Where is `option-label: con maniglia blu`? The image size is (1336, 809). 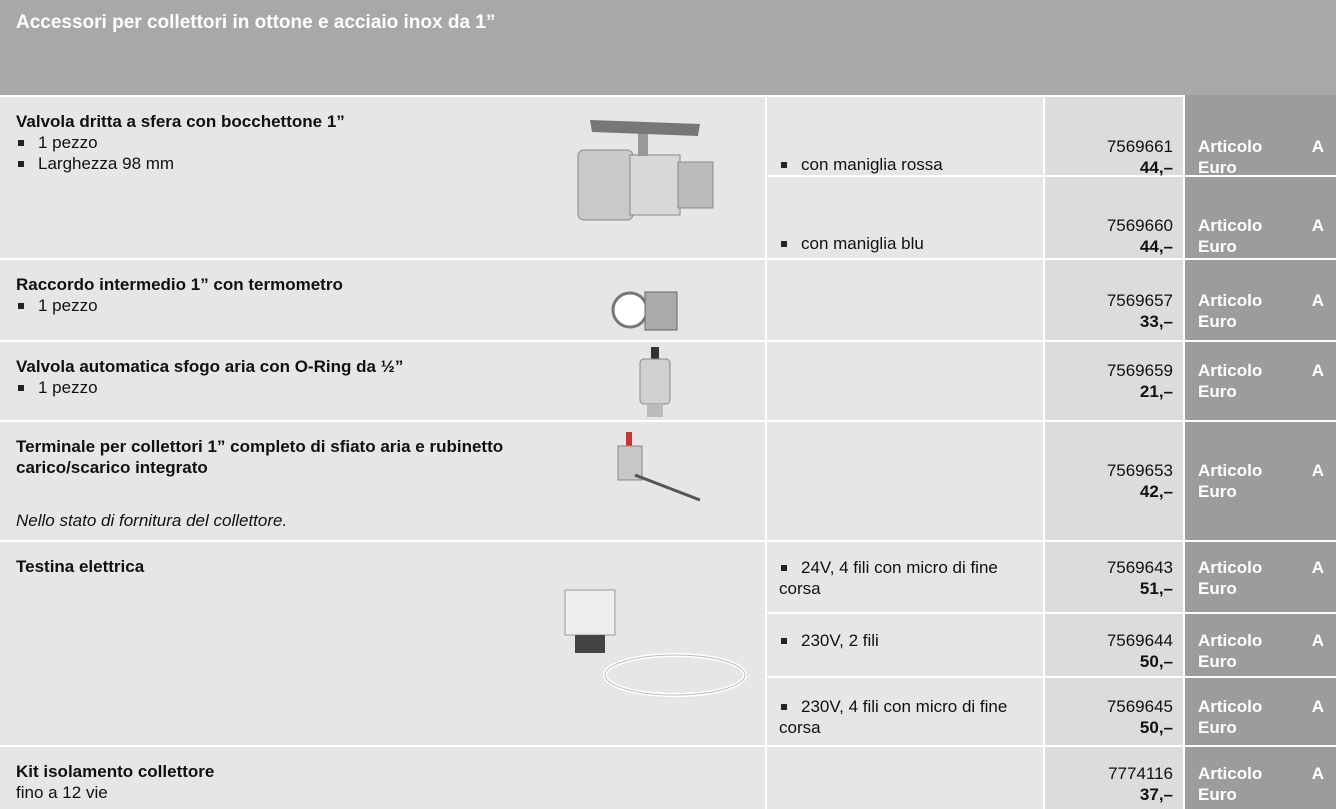 option-label: con maniglia blu is located at coordinates (906, 243).